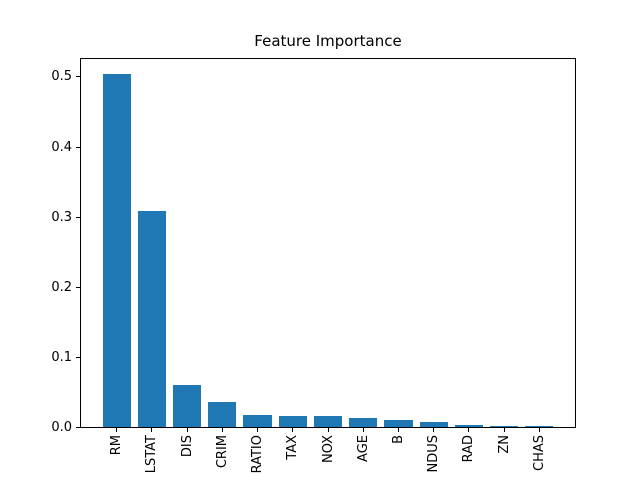 This screenshot has width=640, height=480. I want to click on x-axis-tick-label: NOX, so click(328, 448).